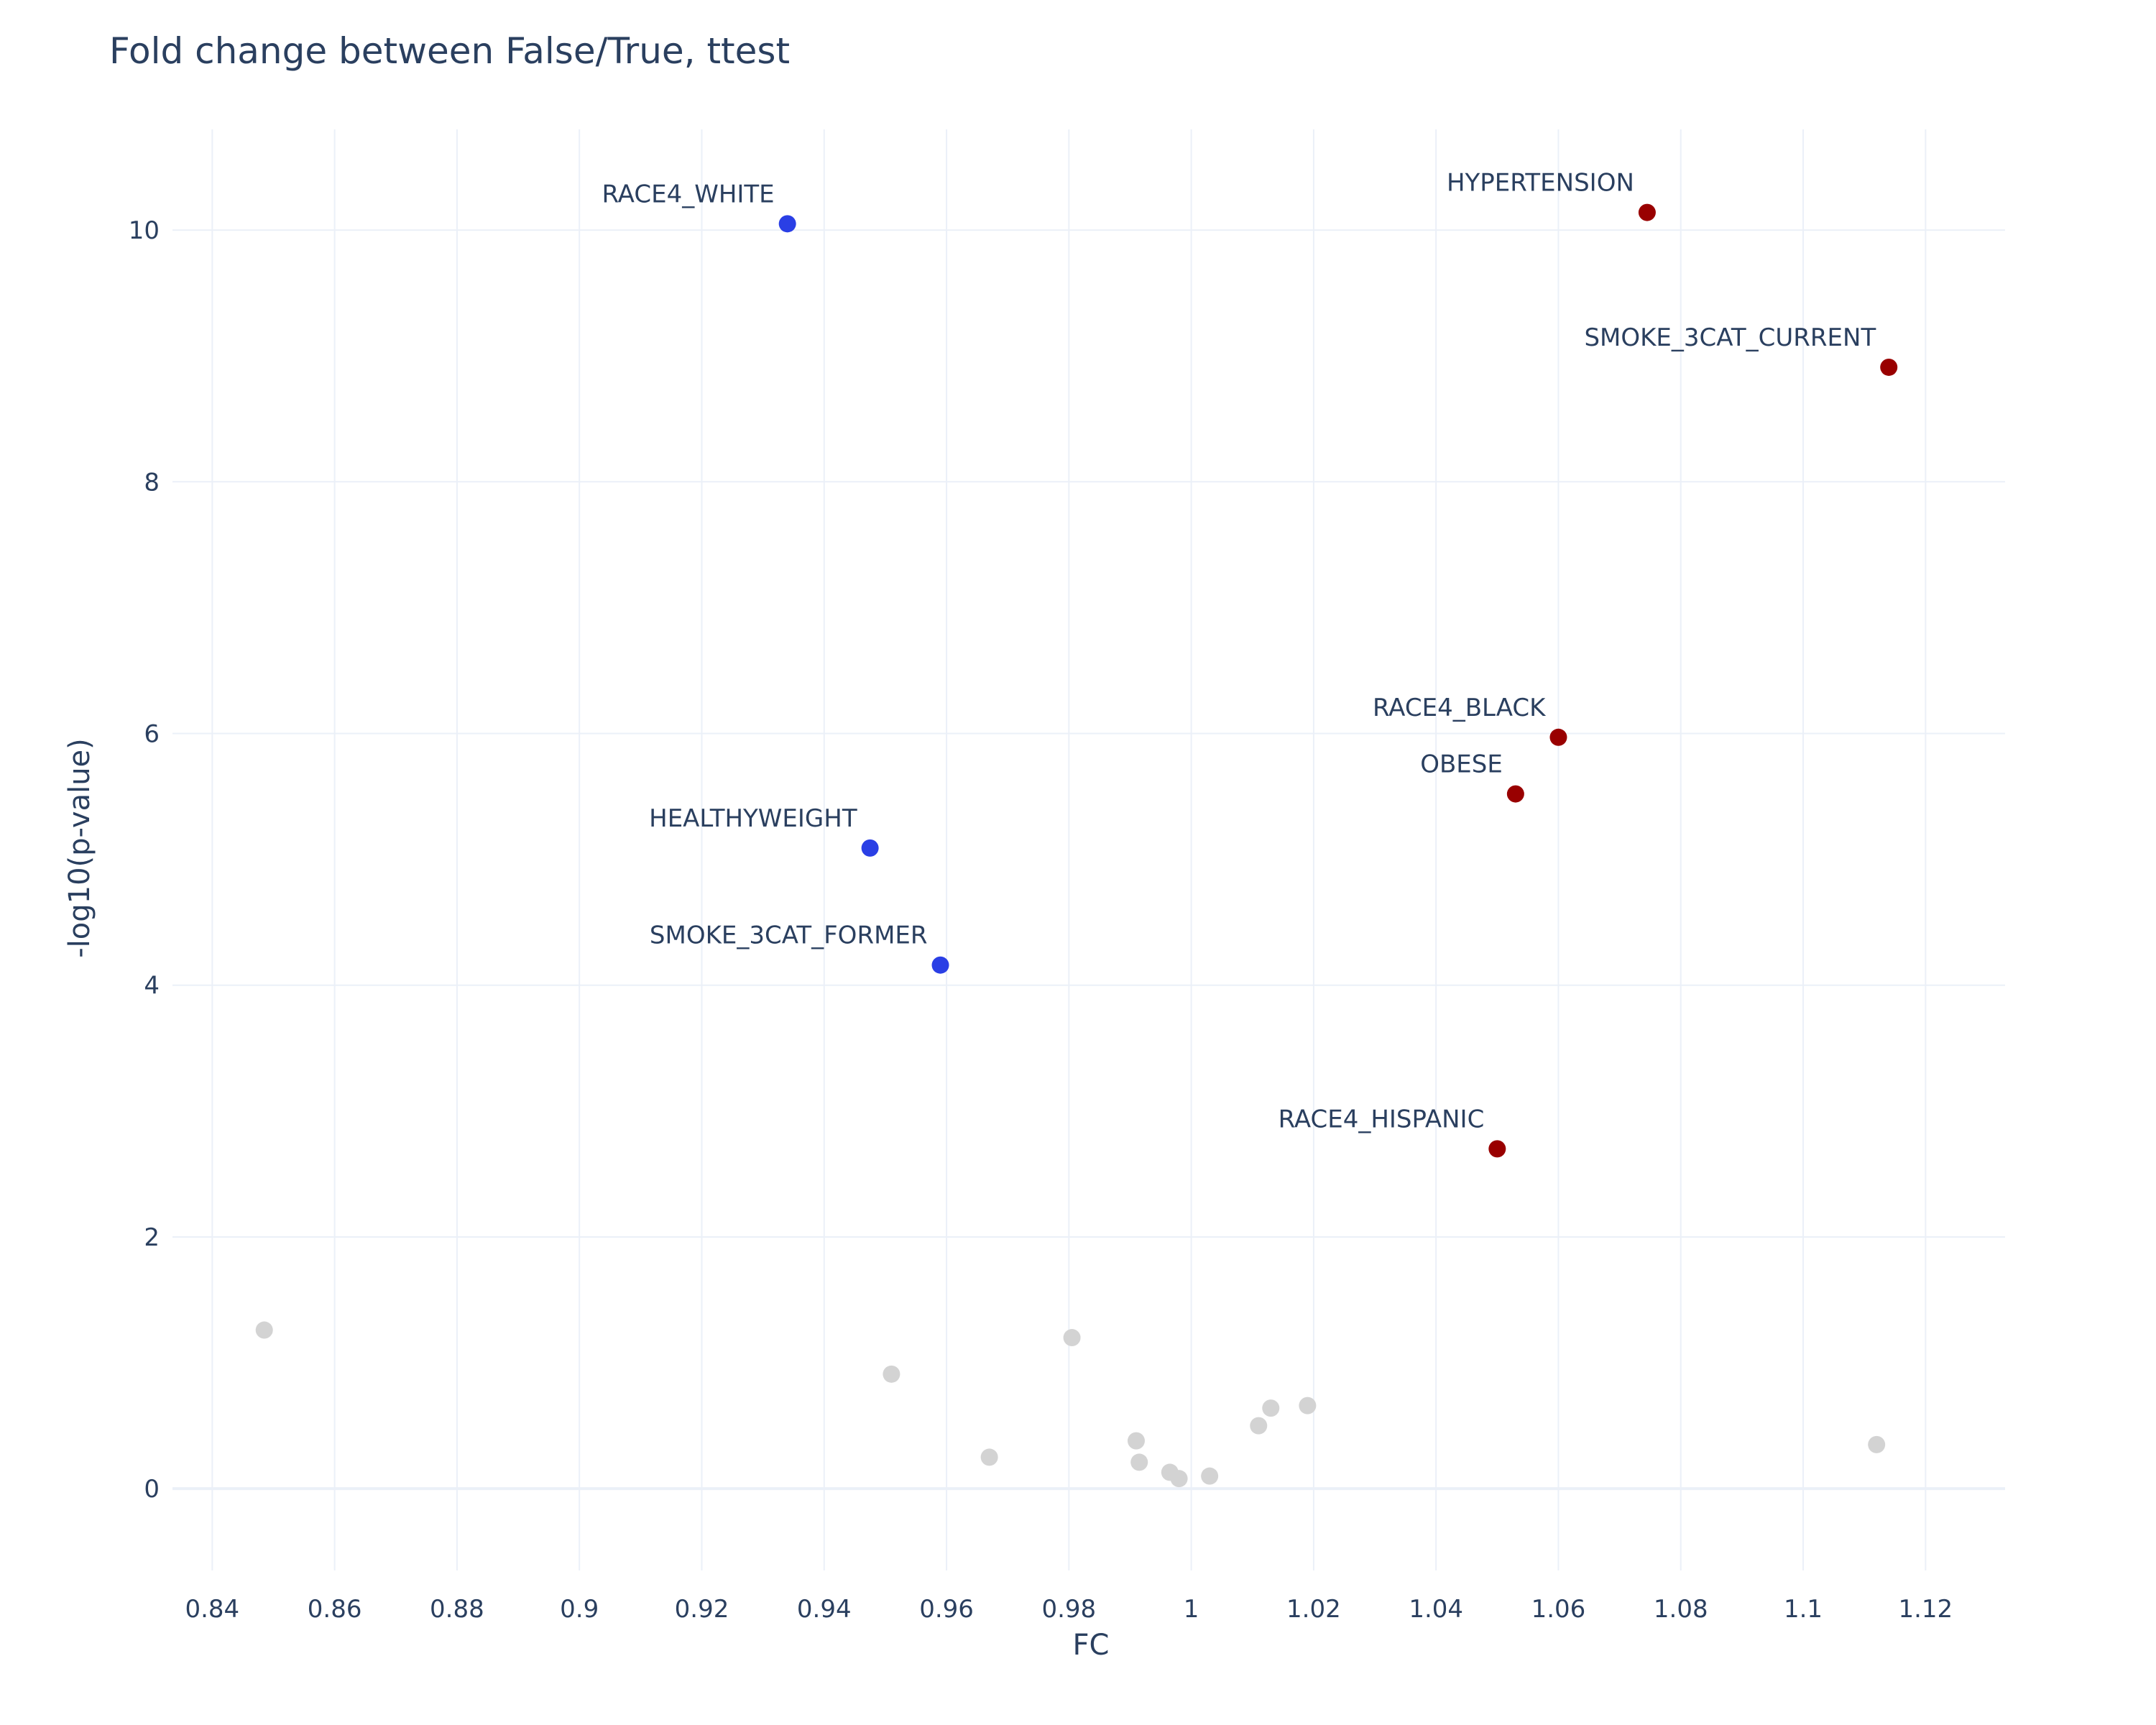  What do you see at coordinates (702, 1609) in the screenshot?
I see `x-tick-label: 0.92` at bounding box center [702, 1609].